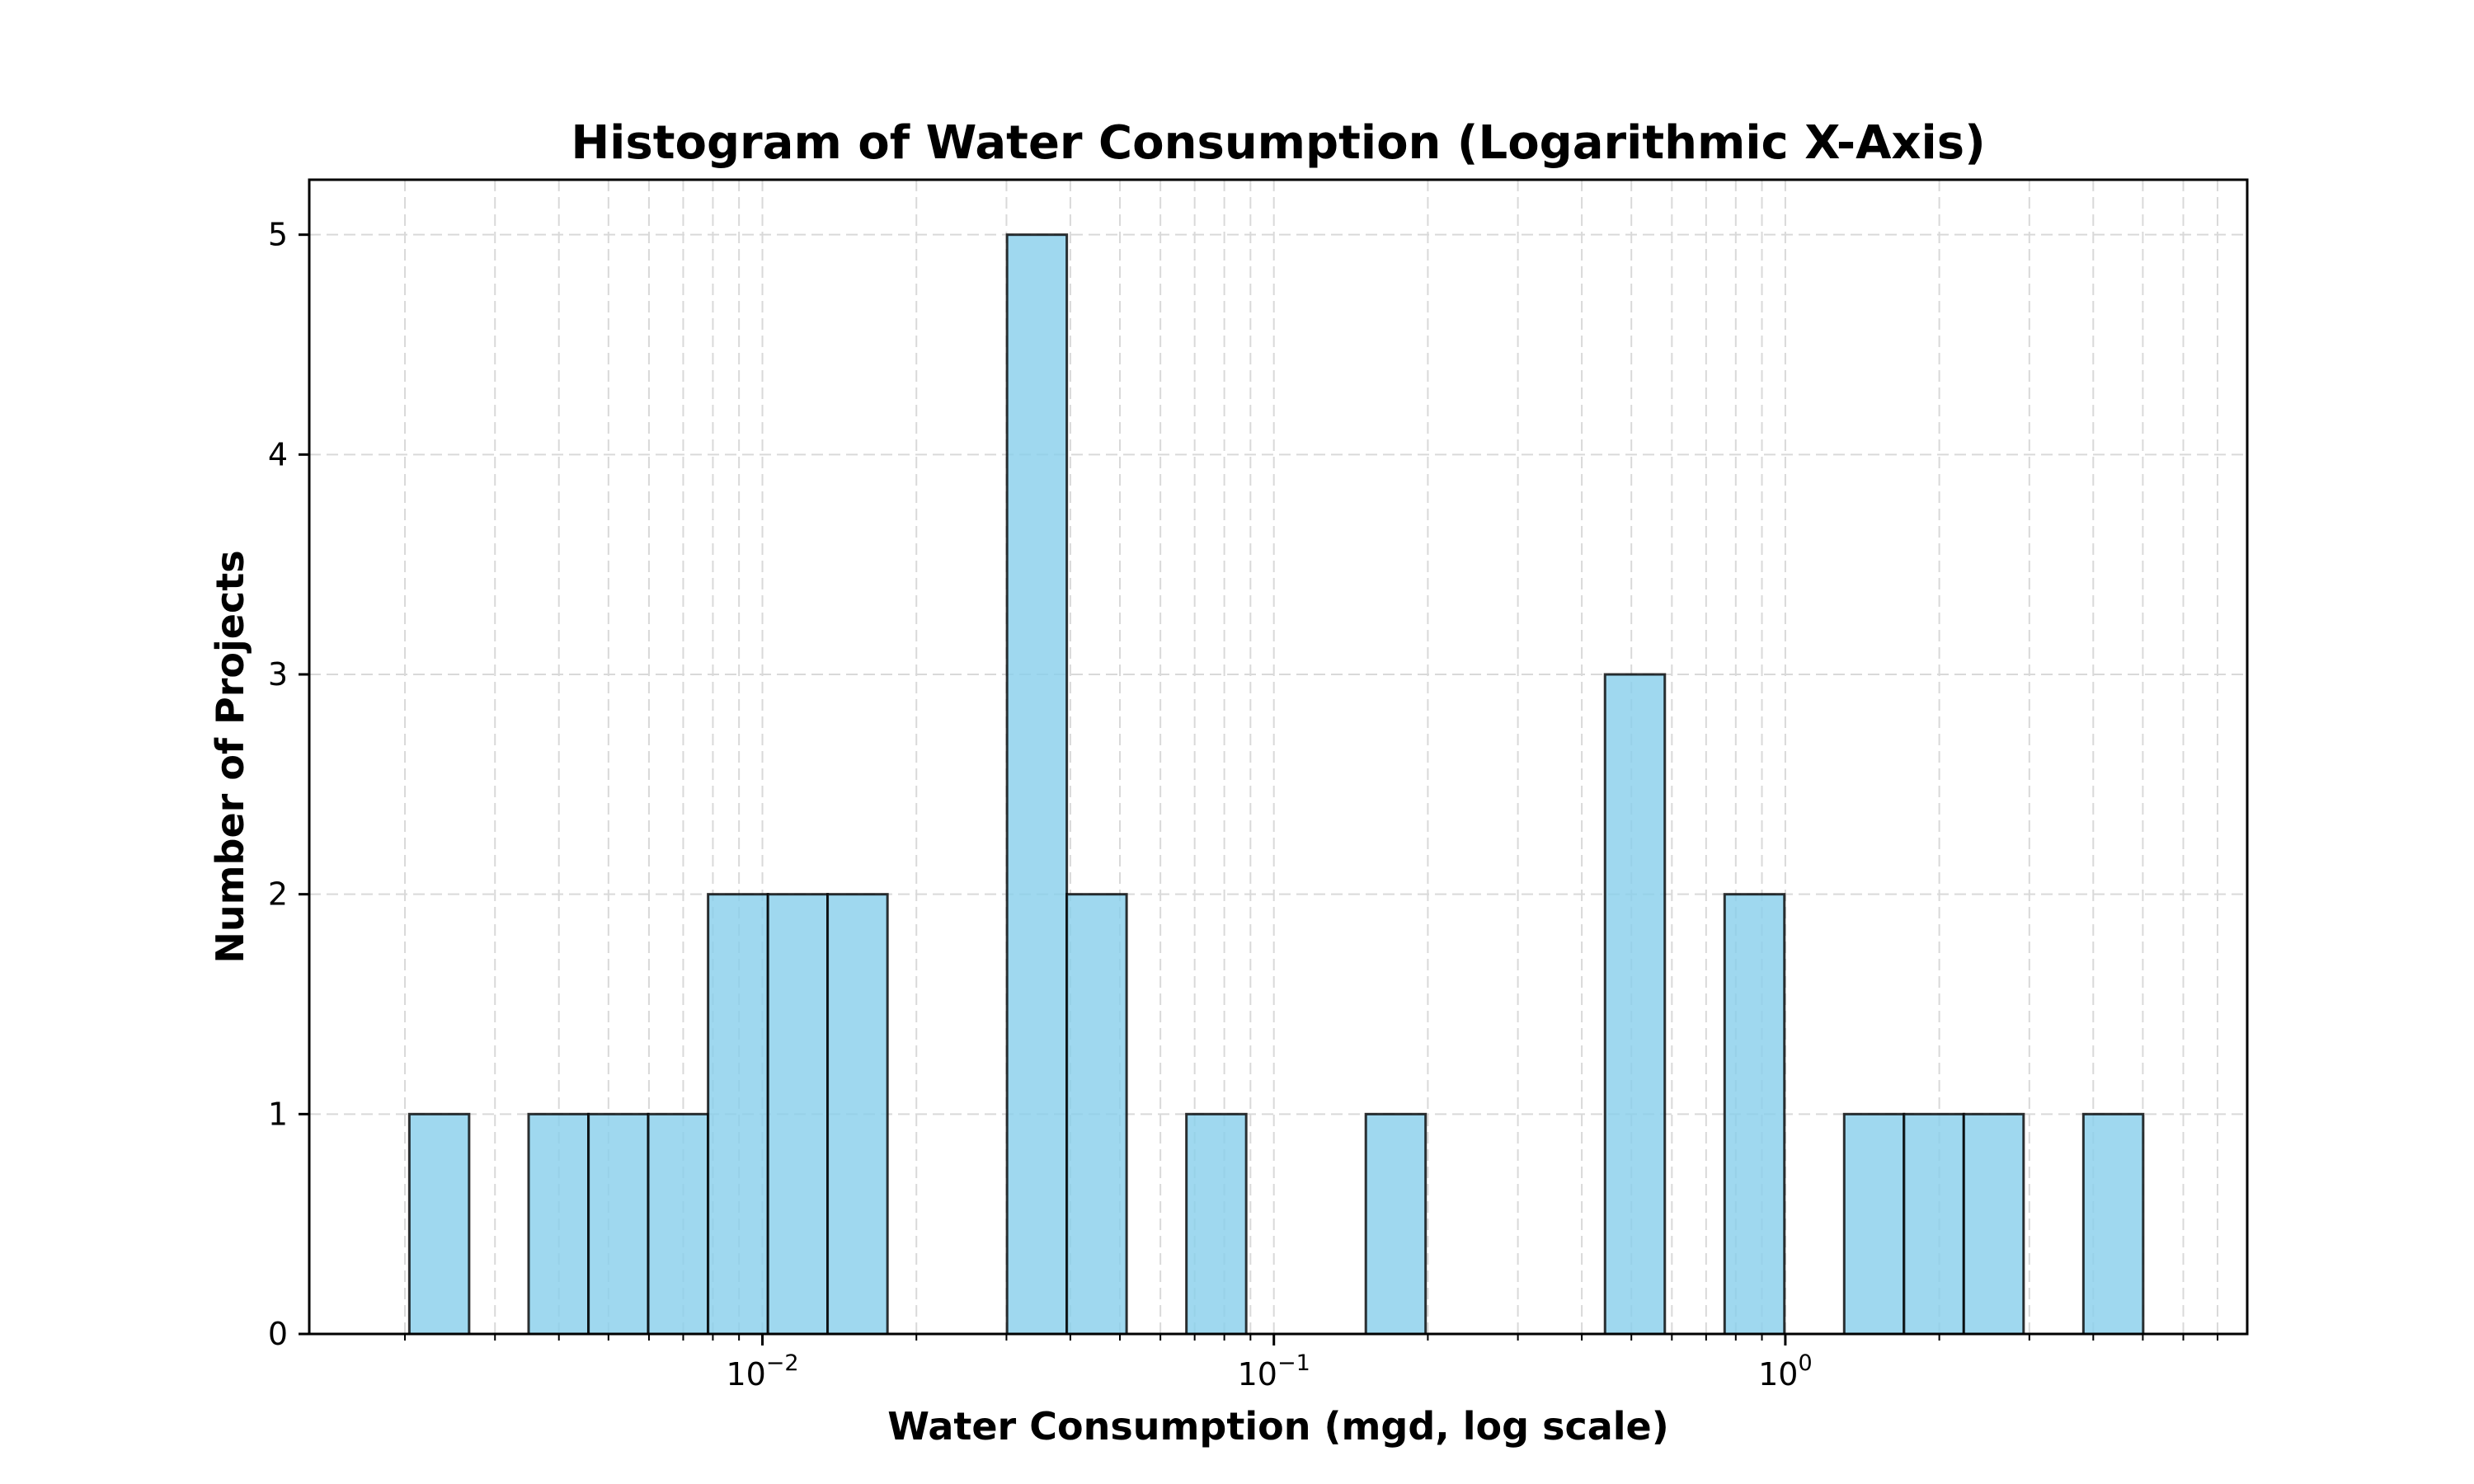 The width and height of the screenshot is (2474, 1484). What do you see at coordinates (1785, 1371) in the screenshot?
I see `x-tick-label: 10⁰` at bounding box center [1785, 1371].